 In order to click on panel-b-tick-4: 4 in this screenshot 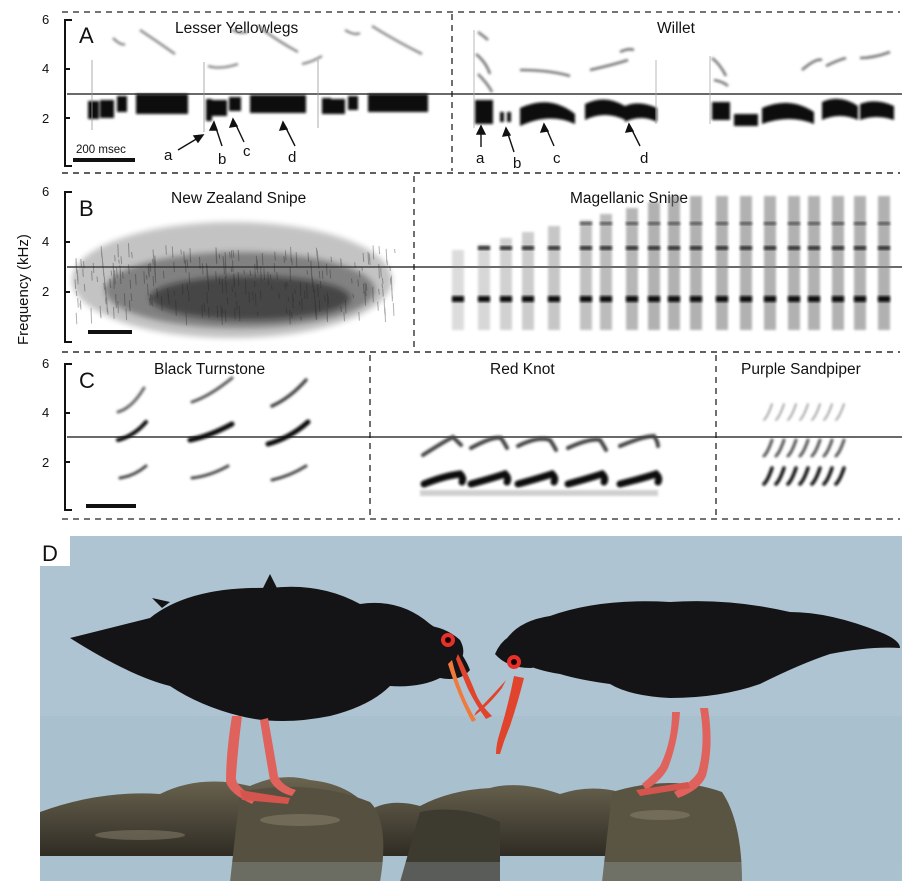, I will do `click(45, 241)`.